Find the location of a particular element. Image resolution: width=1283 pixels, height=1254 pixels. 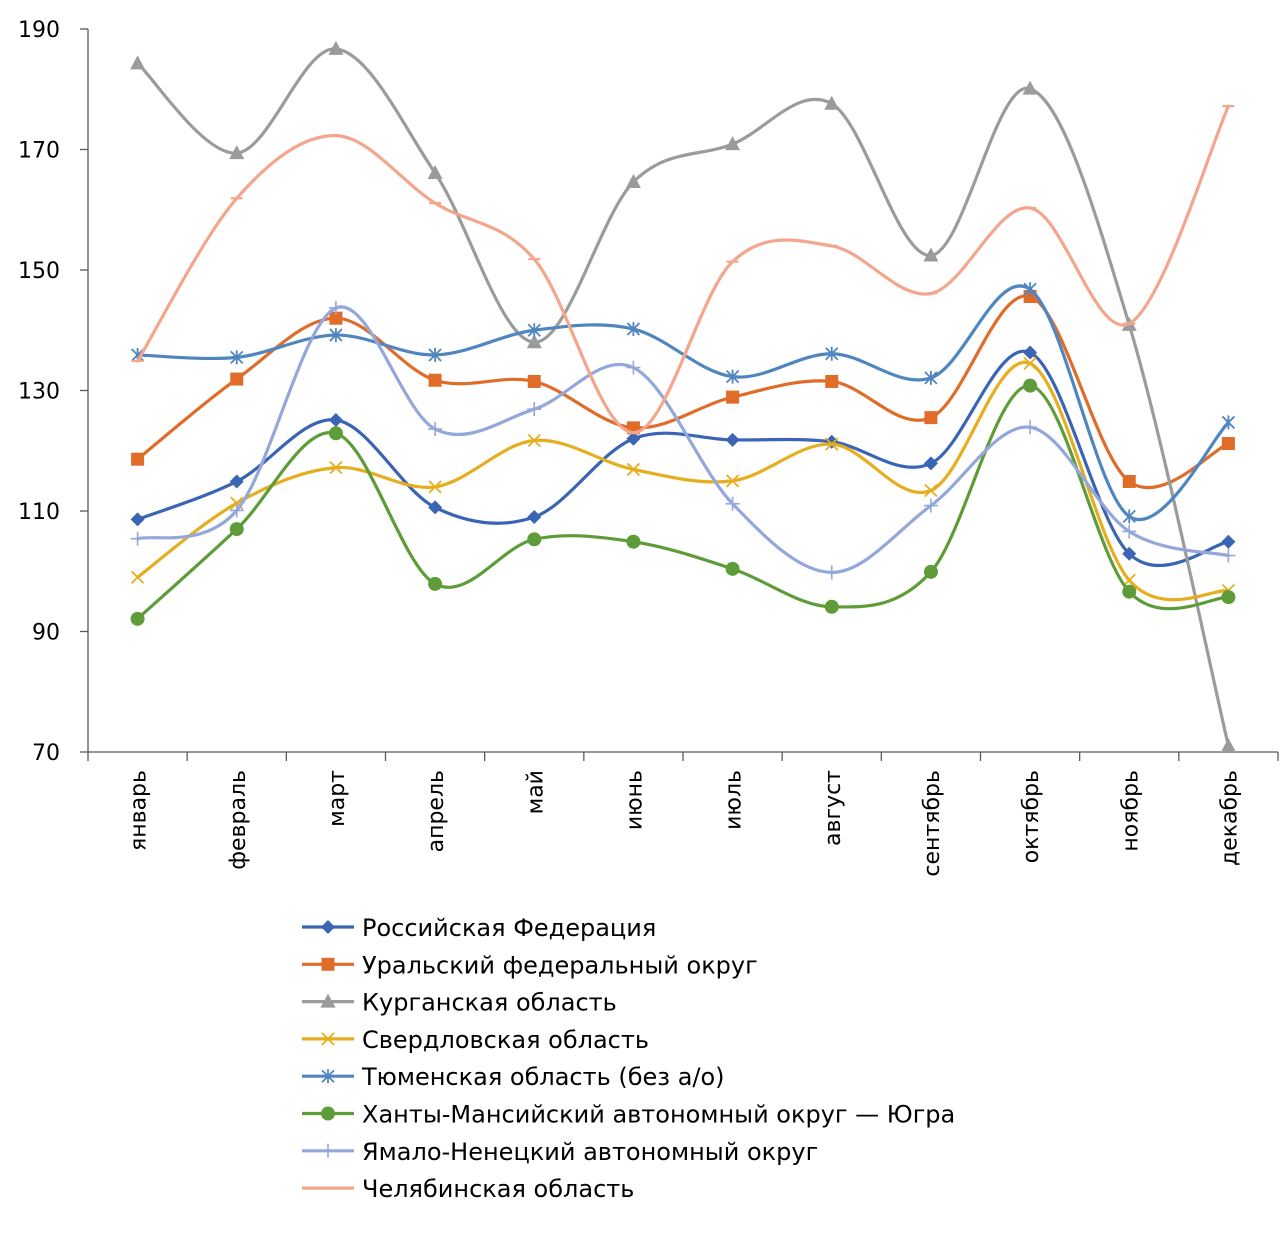

legend-item: Ямало-Ненецкий автономный округ is located at coordinates (560, 1152).